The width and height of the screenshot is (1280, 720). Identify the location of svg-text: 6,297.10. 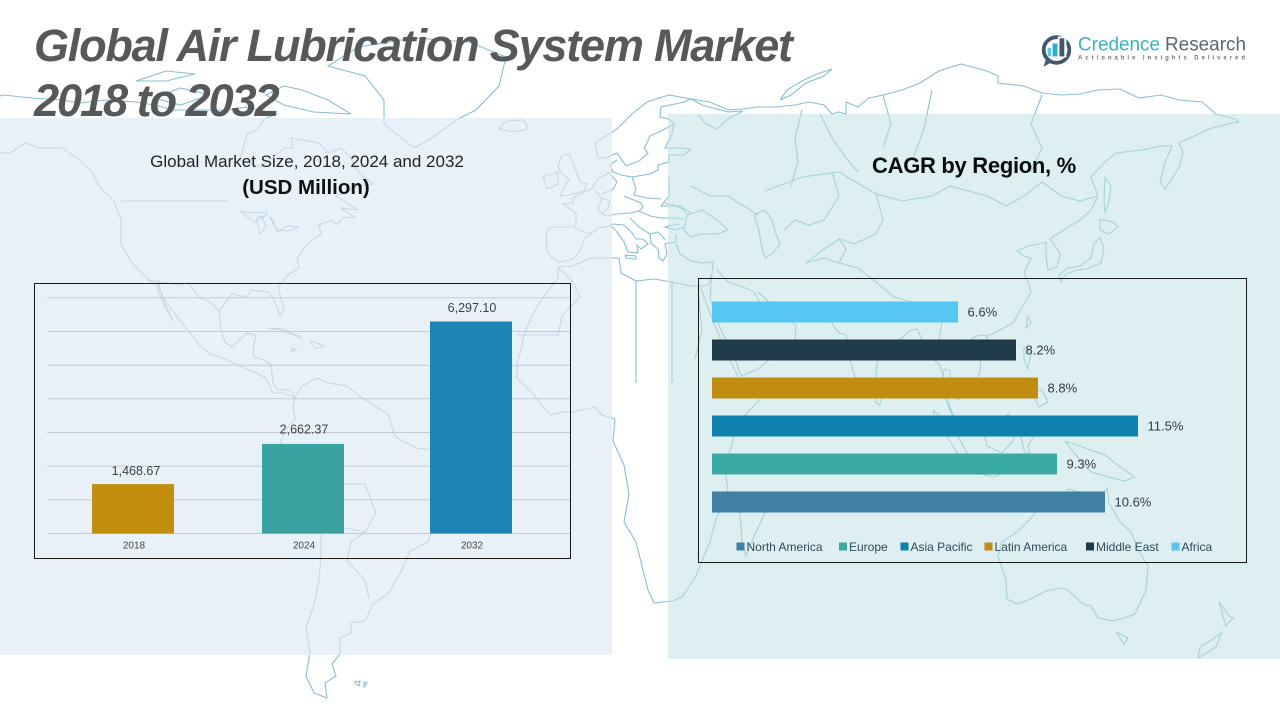
(472, 308).